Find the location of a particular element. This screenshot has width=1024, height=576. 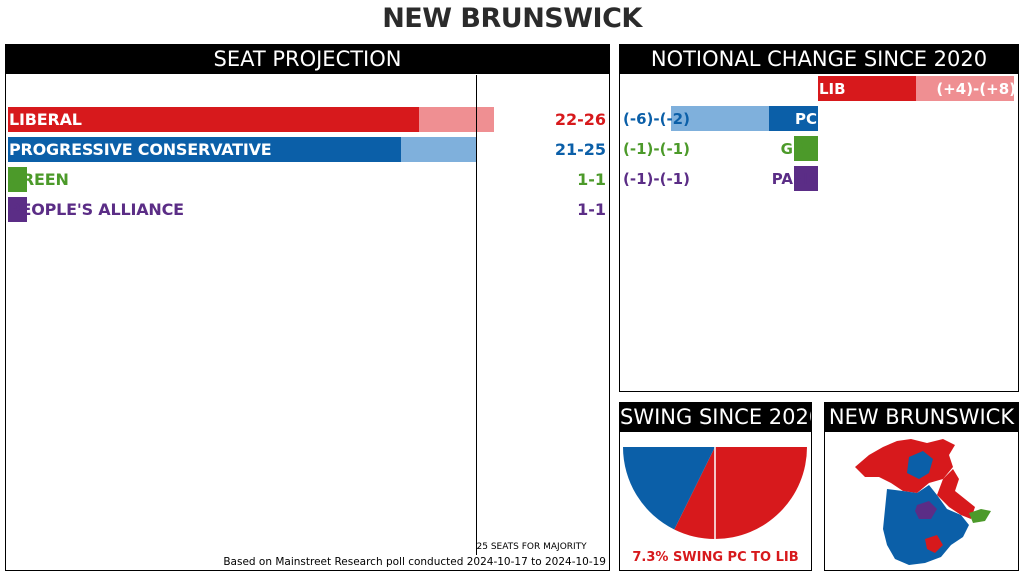

notional-change-header: NOTIONAL CHANGE SINCE 2020 is located at coordinates (819, 59).